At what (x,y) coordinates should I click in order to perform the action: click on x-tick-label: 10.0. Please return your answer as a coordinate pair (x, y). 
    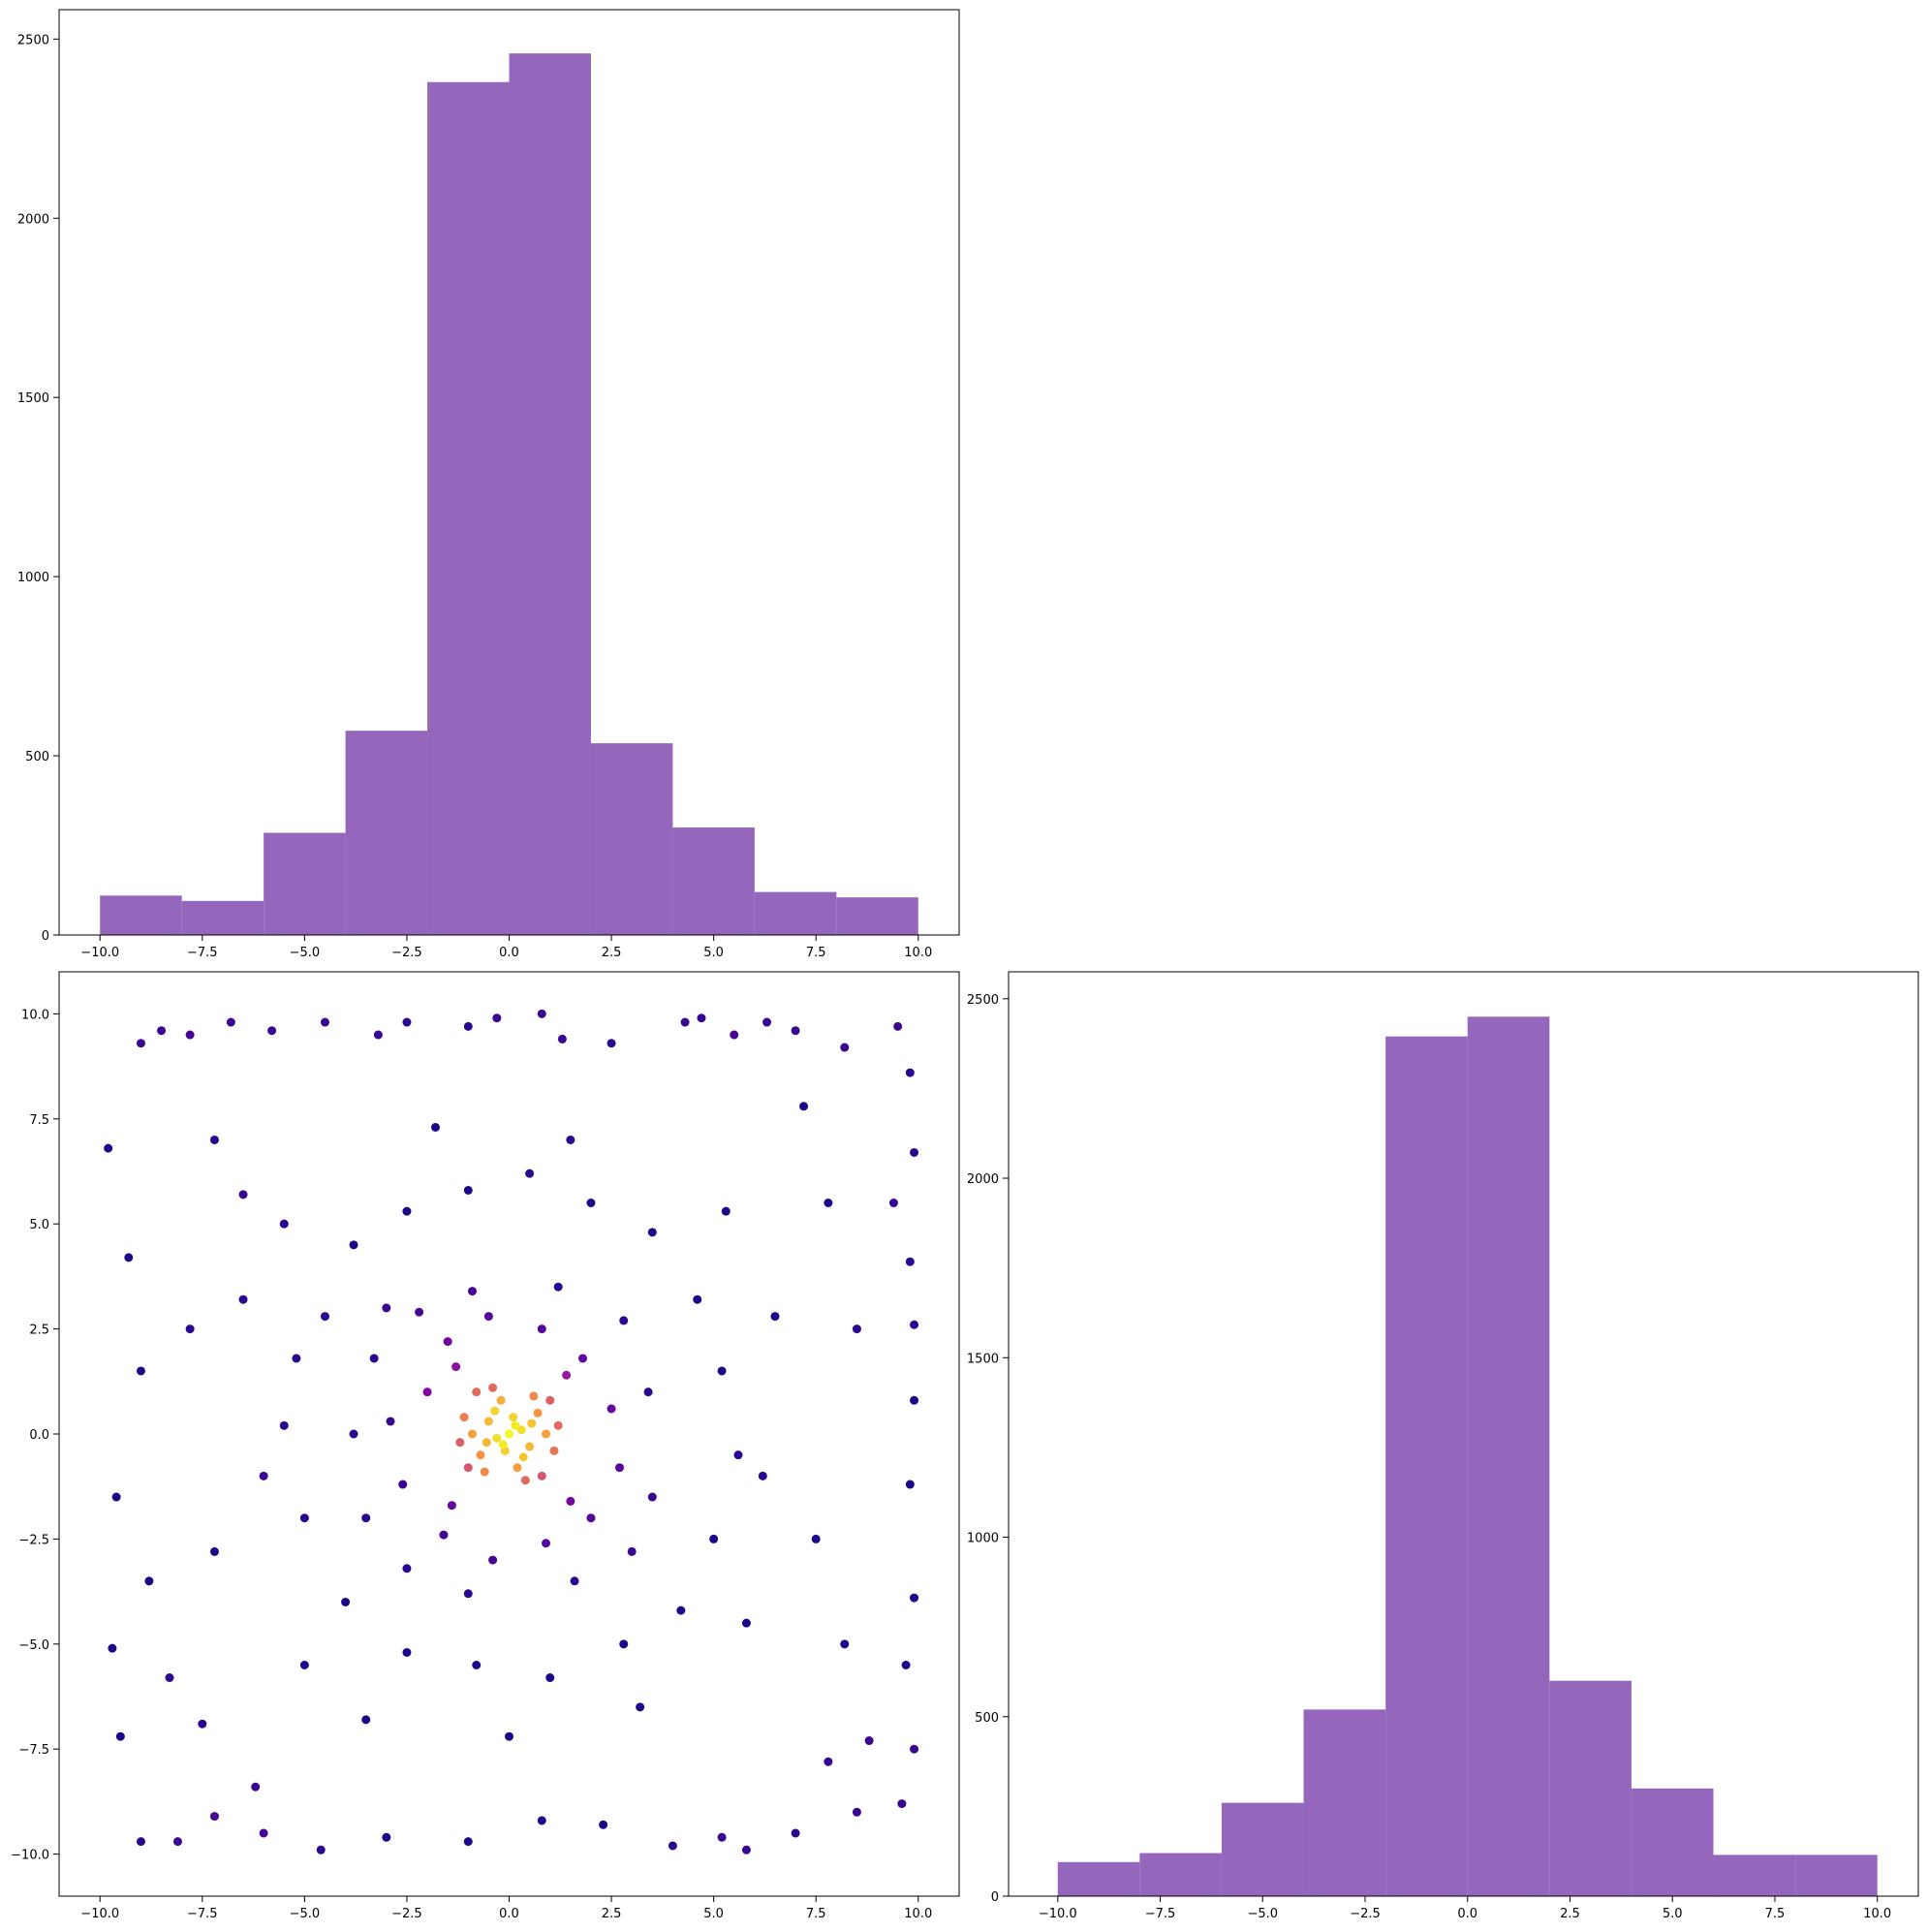
    Looking at the image, I should click on (918, 953).